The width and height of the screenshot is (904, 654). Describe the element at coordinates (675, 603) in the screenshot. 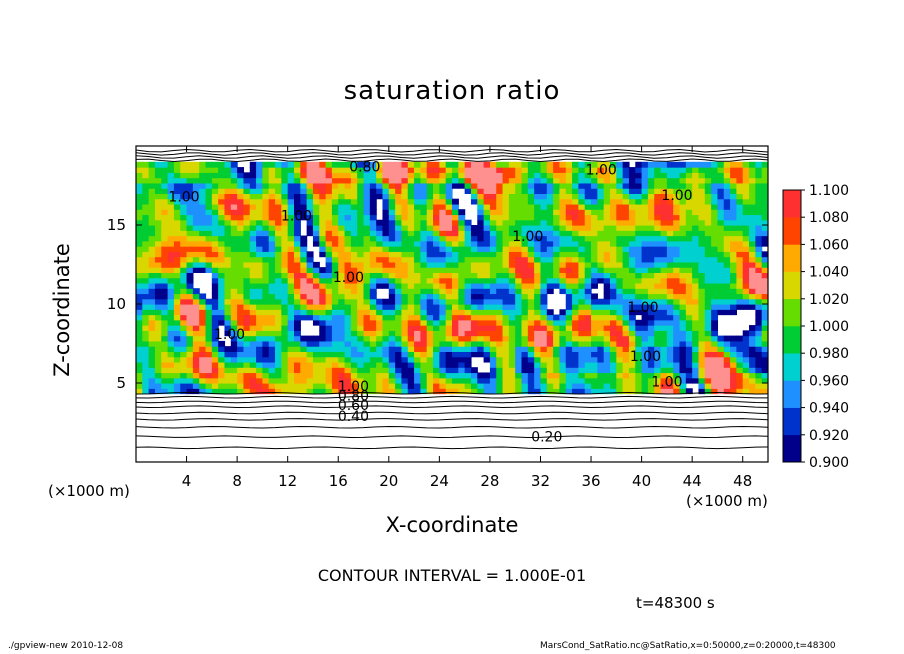

I see `time-label: t=48300 s` at that location.